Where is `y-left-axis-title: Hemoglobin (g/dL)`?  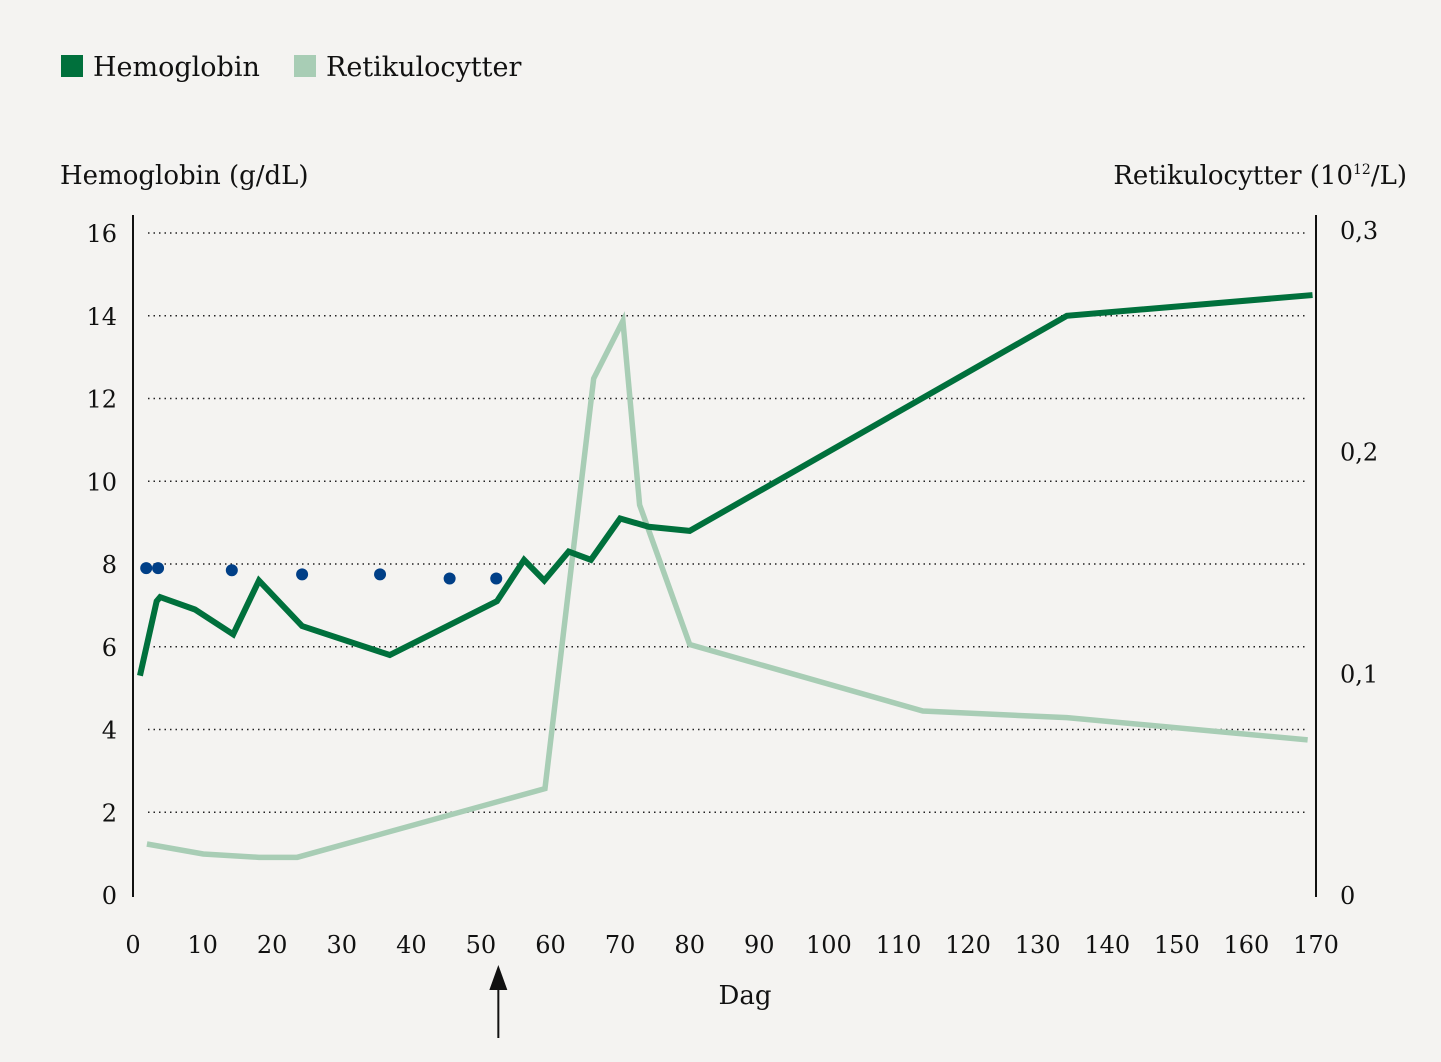
y-left-axis-title: Hemoglobin (g/dL) is located at coordinates (184, 176).